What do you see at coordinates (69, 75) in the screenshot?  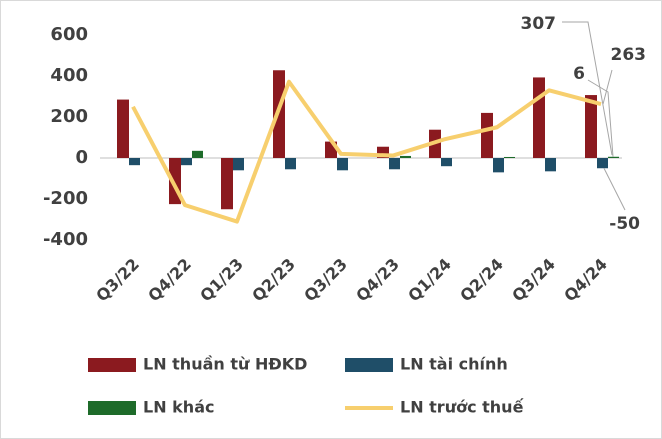 I see `y-tick-label: 400` at bounding box center [69, 75].